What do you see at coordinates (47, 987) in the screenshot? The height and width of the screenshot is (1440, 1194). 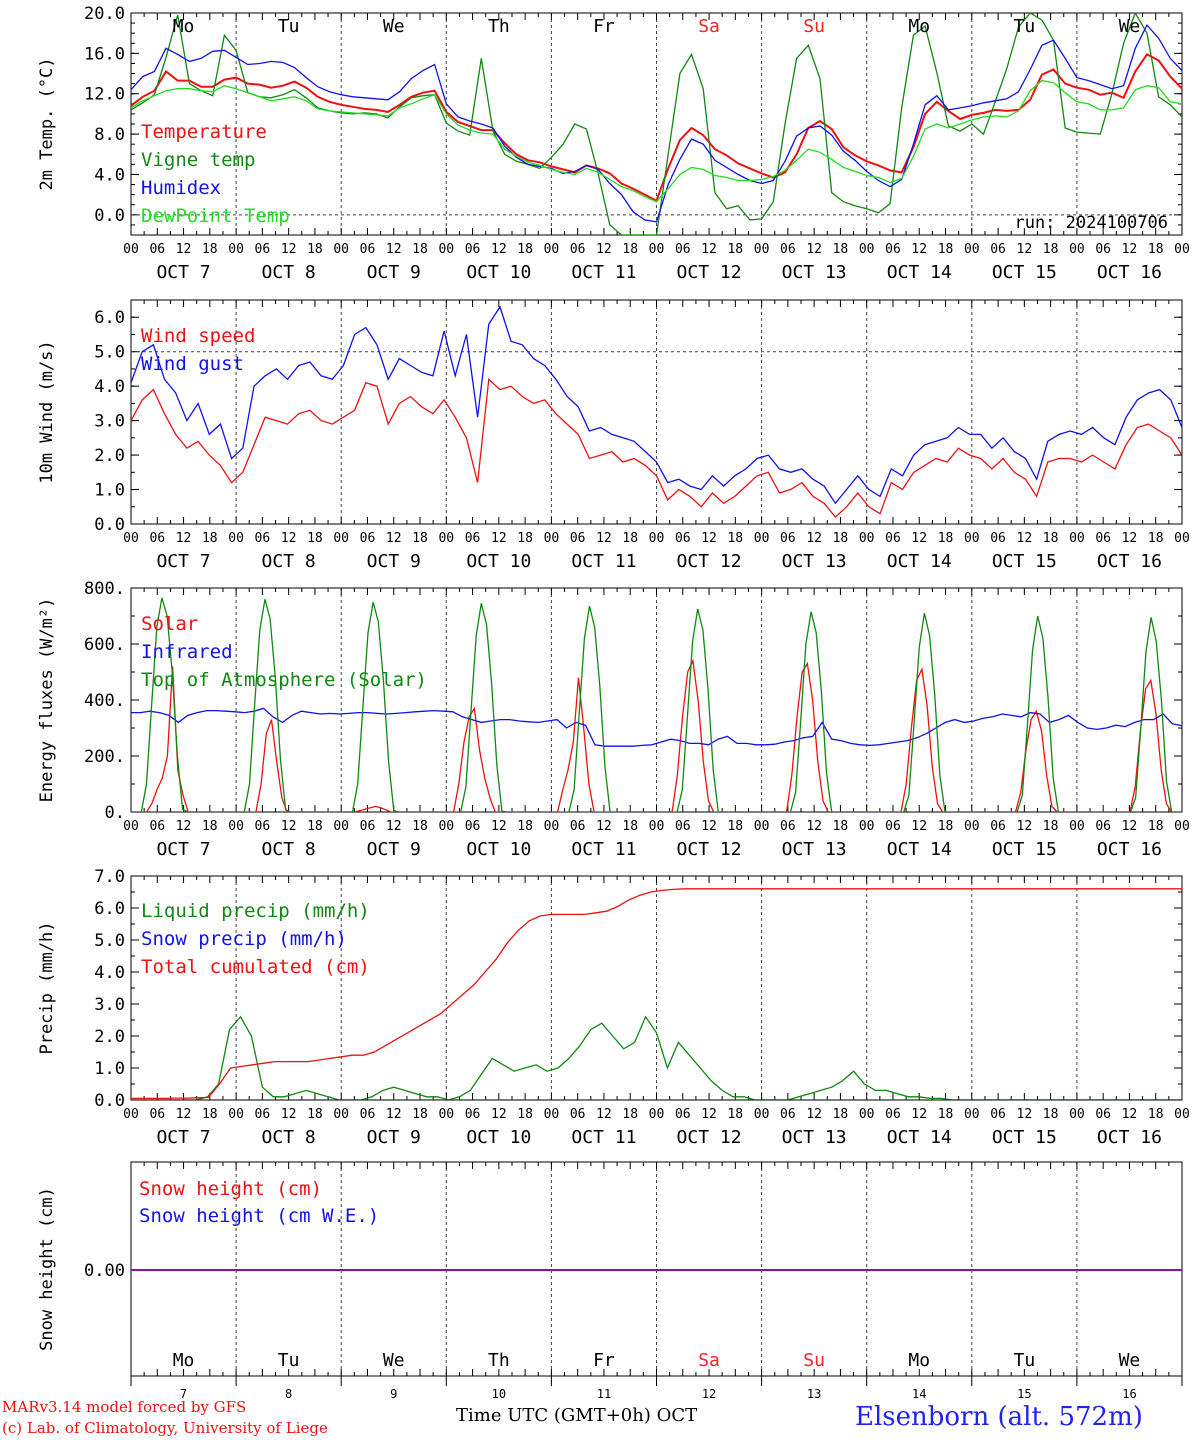 I see `y-axis-label: Precip (mm/h)` at bounding box center [47, 987].